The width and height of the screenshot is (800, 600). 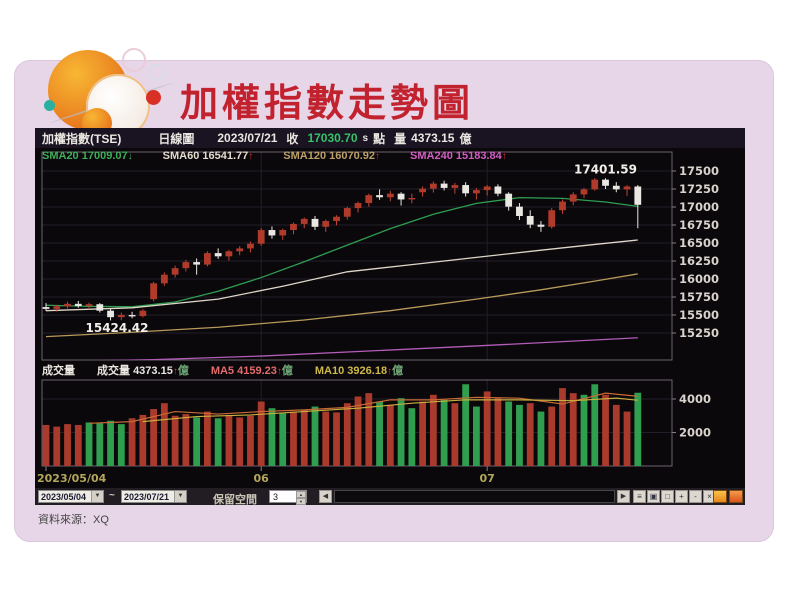 I want to click on svg-text: 15500, so click(x=699, y=315).